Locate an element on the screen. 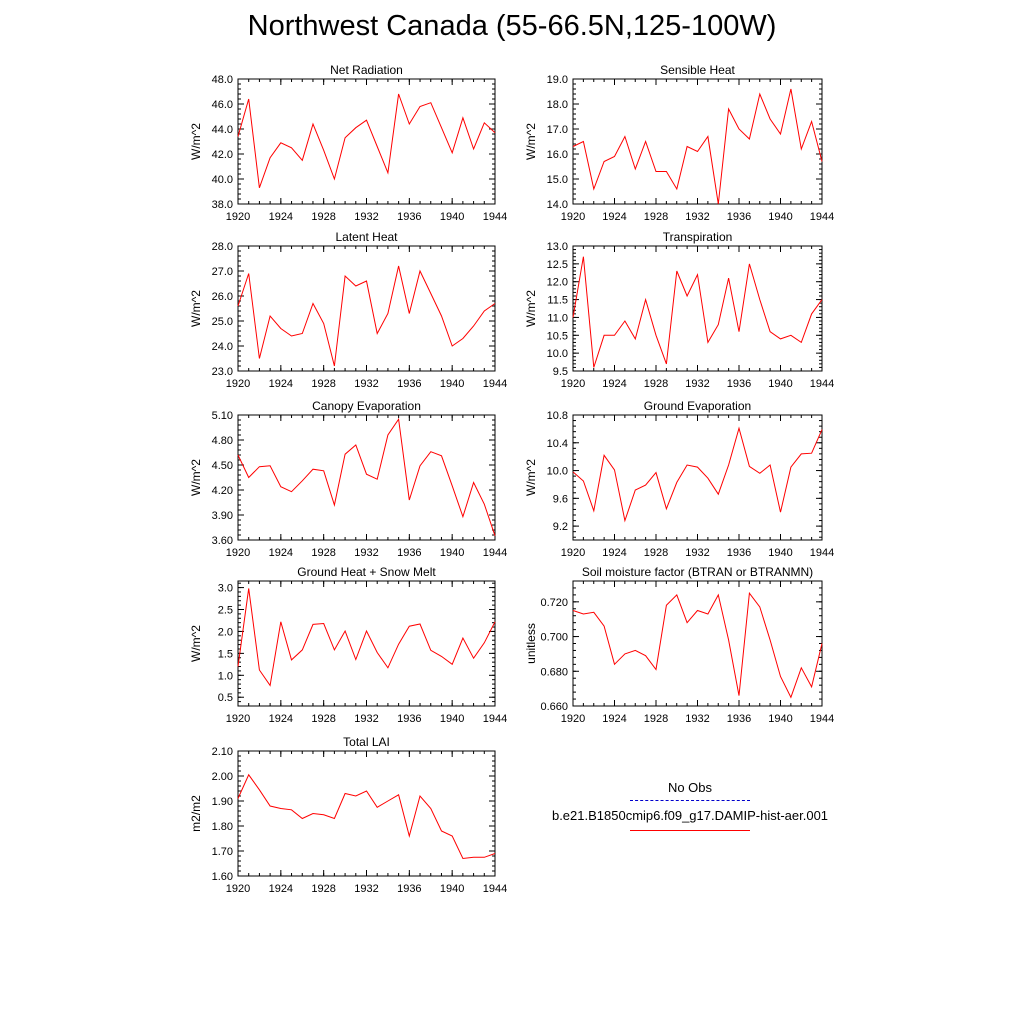  y-tick-label: 27.0 is located at coordinates (222, 272).